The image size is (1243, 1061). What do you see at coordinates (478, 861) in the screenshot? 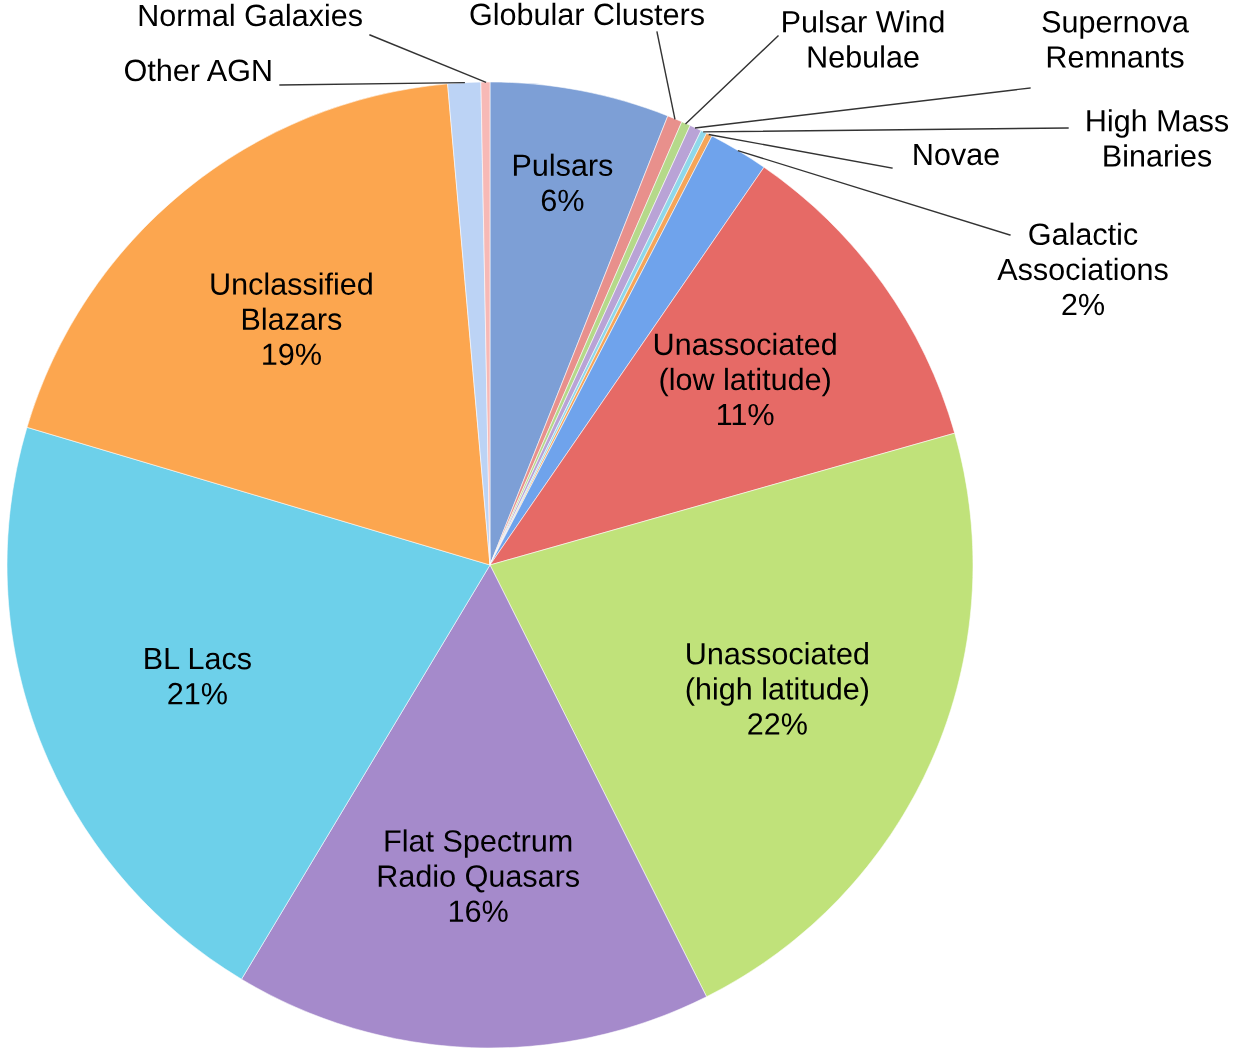
I see `slice-label: Flat Spectrum Radio Quasars` at bounding box center [478, 861].